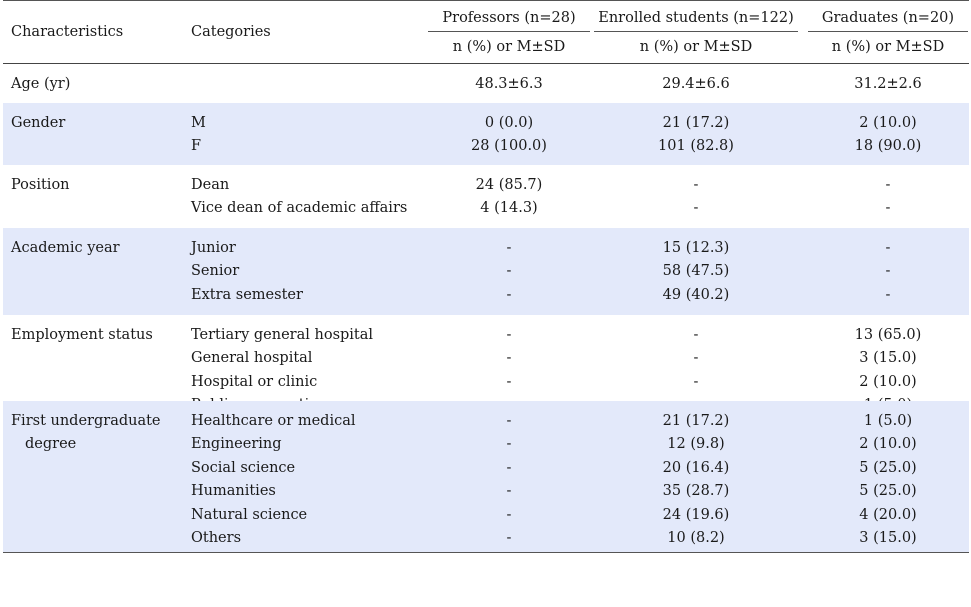  What do you see at coordinates (888, 358) in the screenshot?
I see `cell-line: 3 (15.0)` at bounding box center [888, 358].